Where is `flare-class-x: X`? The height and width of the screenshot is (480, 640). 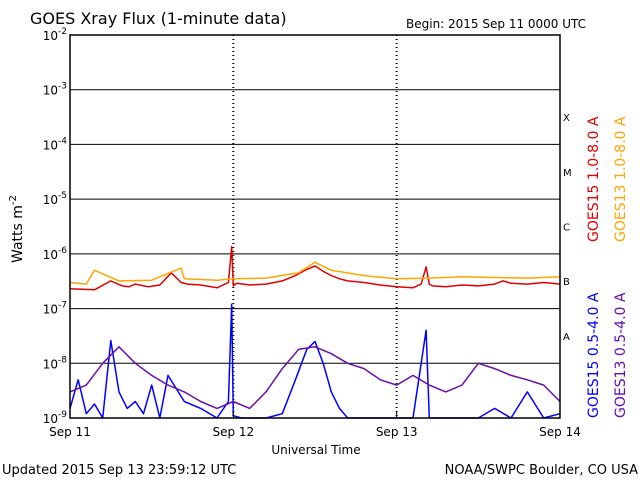
flare-class-x: X is located at coordinates (566, 118).